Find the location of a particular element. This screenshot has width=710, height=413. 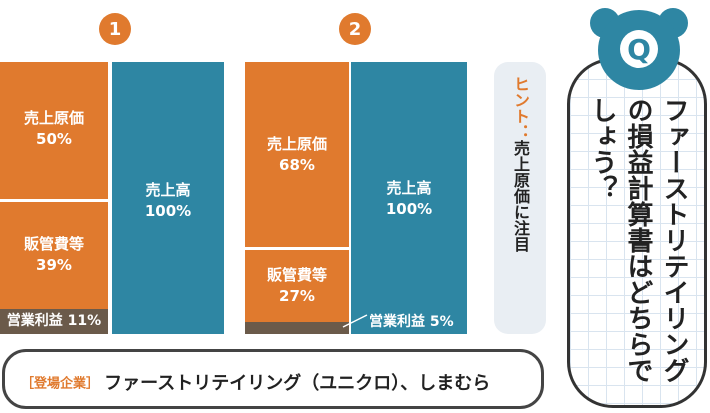

chart1-sga-segment is located at coordinates (54, 255).